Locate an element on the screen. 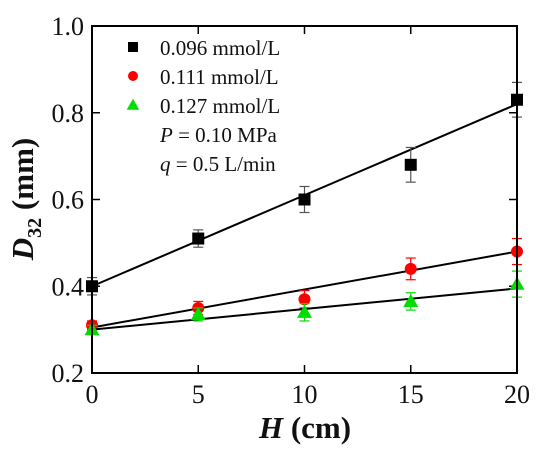 Image resolution: width=550 pixels, height=452 pixels. x-tick-label: 10 is located at coordinates (305, 394).